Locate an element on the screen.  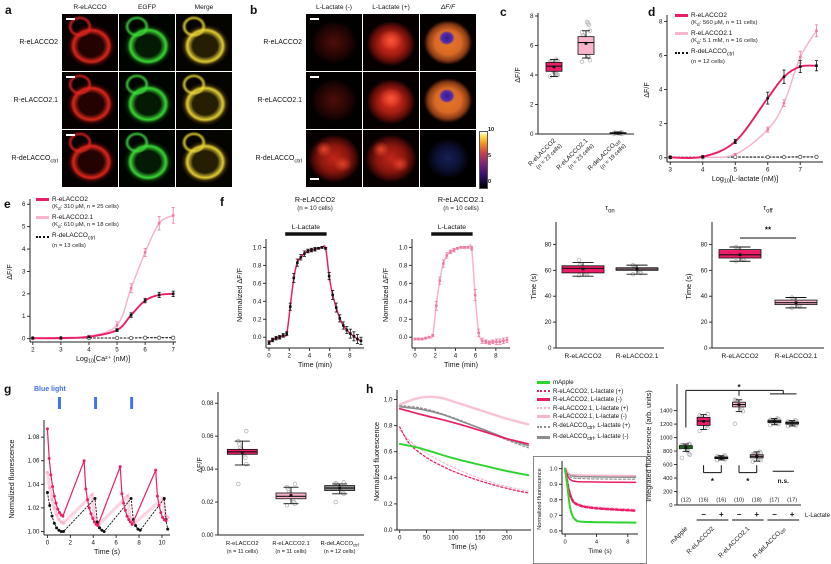
svg-text: (16) is located at coordinates (704, 500).